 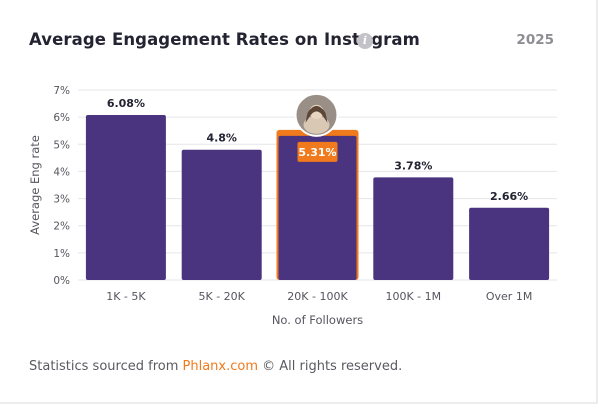 I want to click on x-tick-label: 1K - 5K, so click(x=126, y=296).